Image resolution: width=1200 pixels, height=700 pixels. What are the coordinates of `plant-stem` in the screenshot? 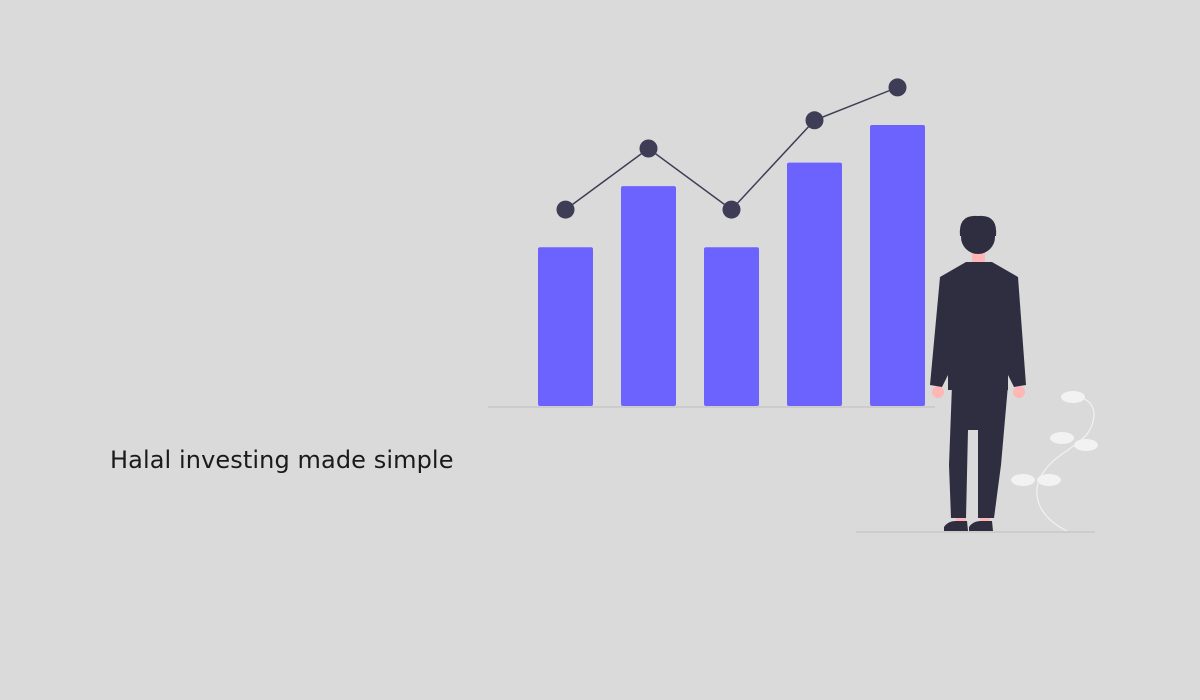 It's located at (1065, 464).